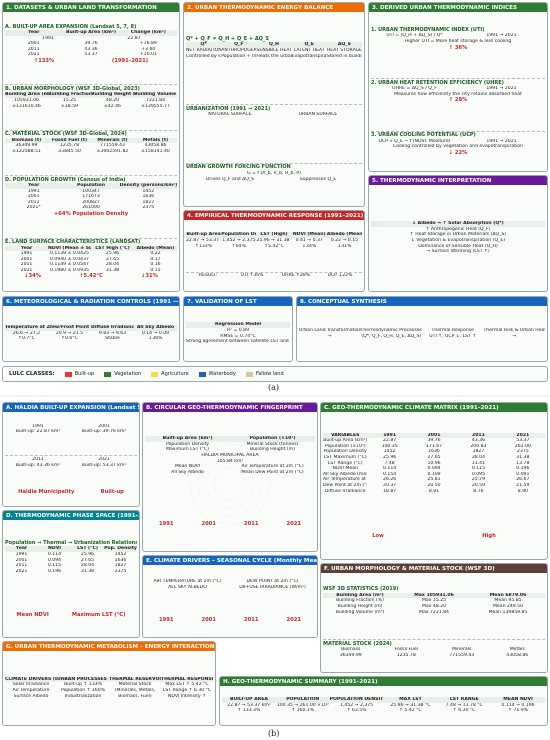 The height and width of the screenshot is (740, 550). Describe the element at coordinates (148, 49) in the screenshot. I see `cell: +3.60` at that location.